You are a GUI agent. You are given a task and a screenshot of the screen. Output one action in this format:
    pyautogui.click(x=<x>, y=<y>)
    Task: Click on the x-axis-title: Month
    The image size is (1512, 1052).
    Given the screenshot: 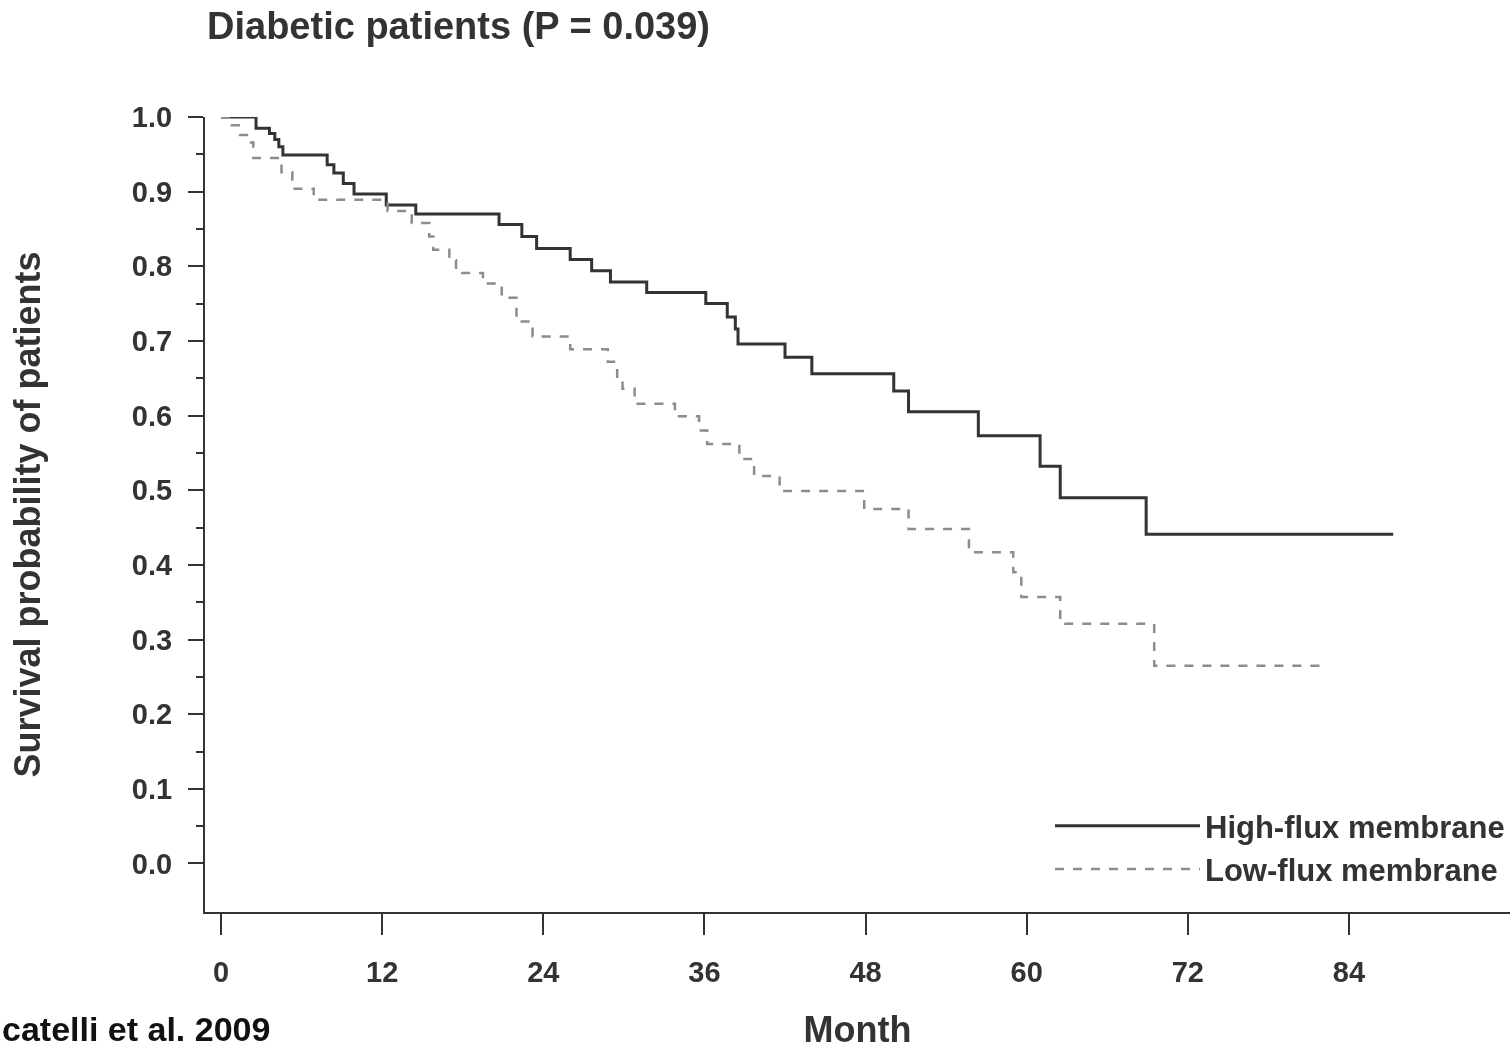 What is the action you would take?
    pyautogui.click(x=857, y=1029)
    